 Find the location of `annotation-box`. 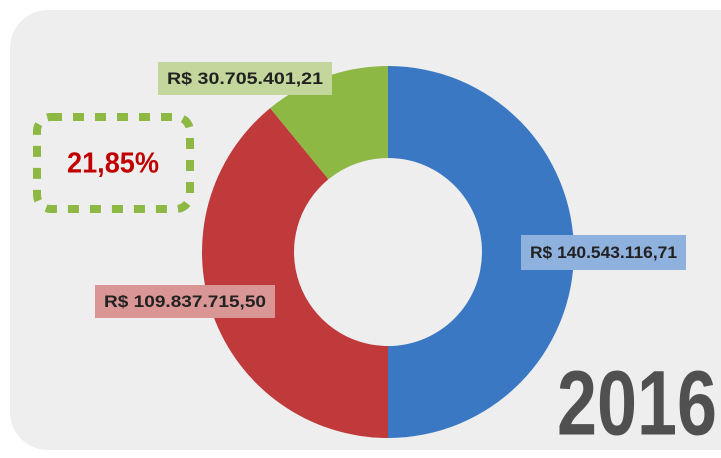

annotation-box is located at coordinates (113, 163).